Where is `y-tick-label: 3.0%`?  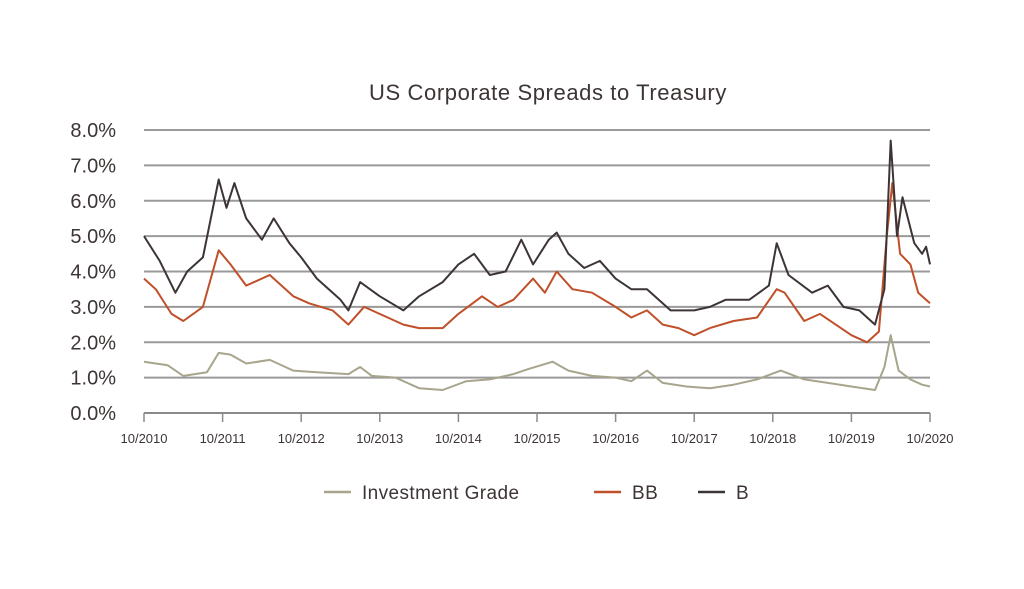 y-tick-label: 3.0% is located at coordinates (93, 308).